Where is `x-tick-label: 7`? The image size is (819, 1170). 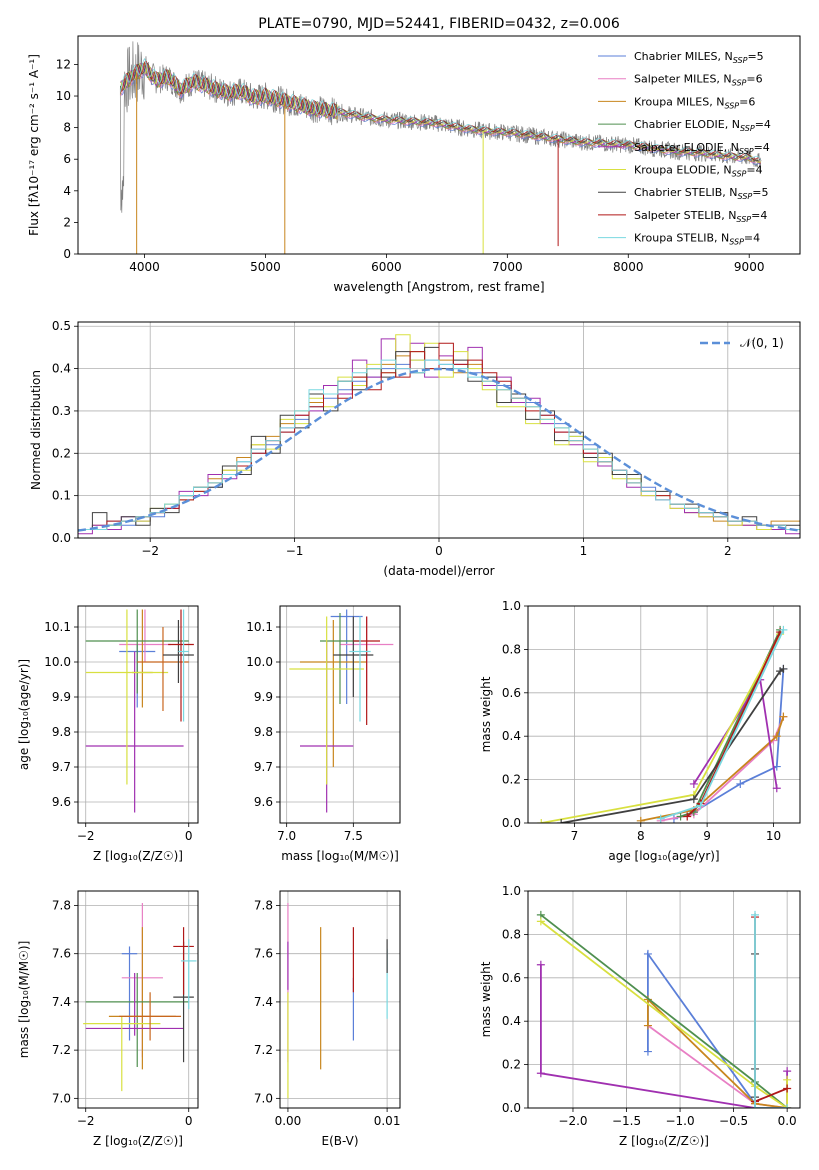
x-tick-label: 7 is located at coordinates (575, 836).